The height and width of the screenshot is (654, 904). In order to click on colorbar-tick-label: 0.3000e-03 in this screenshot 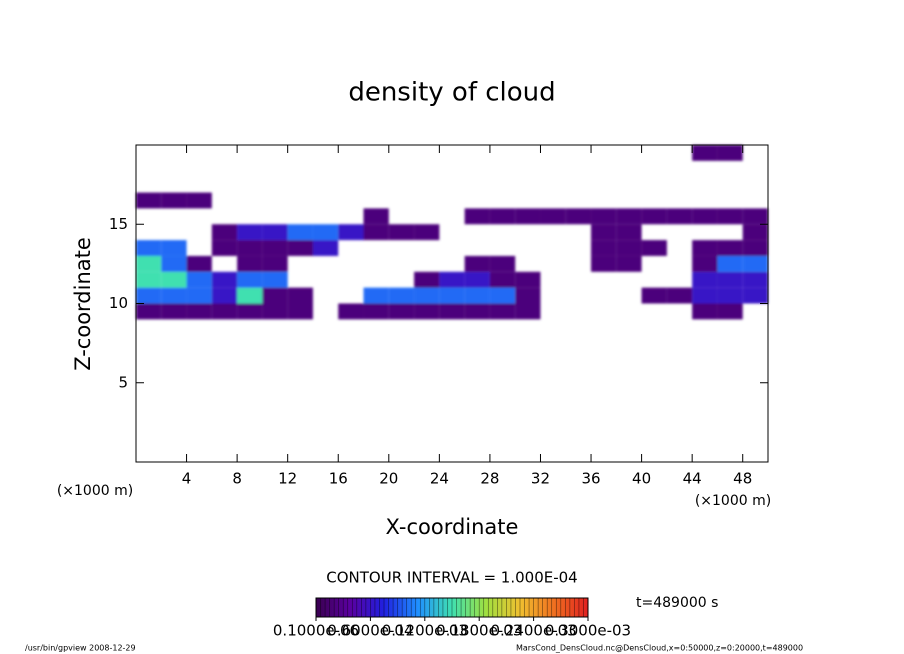, I will do `click(588, 631)`.